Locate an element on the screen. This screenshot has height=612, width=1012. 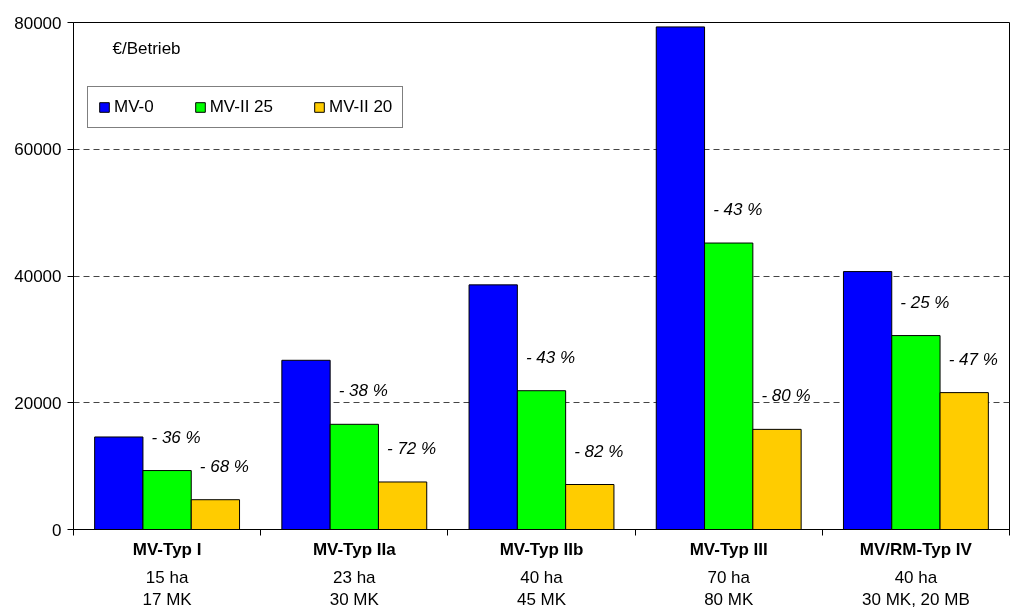
category-label: MV-Typ IIa 23 ha 30 MK is located at coordinates (354, 574).